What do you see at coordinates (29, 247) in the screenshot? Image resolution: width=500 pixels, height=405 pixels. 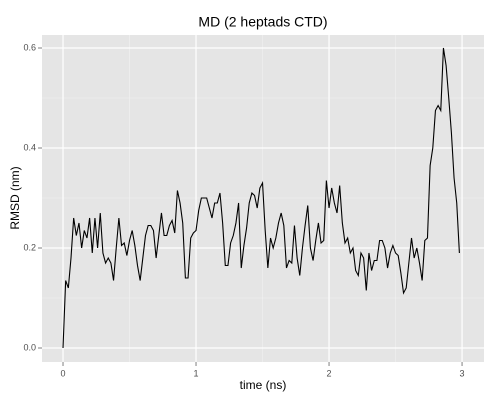 I see `y-tick-label: 0.2` at bounding box center [29, 247].